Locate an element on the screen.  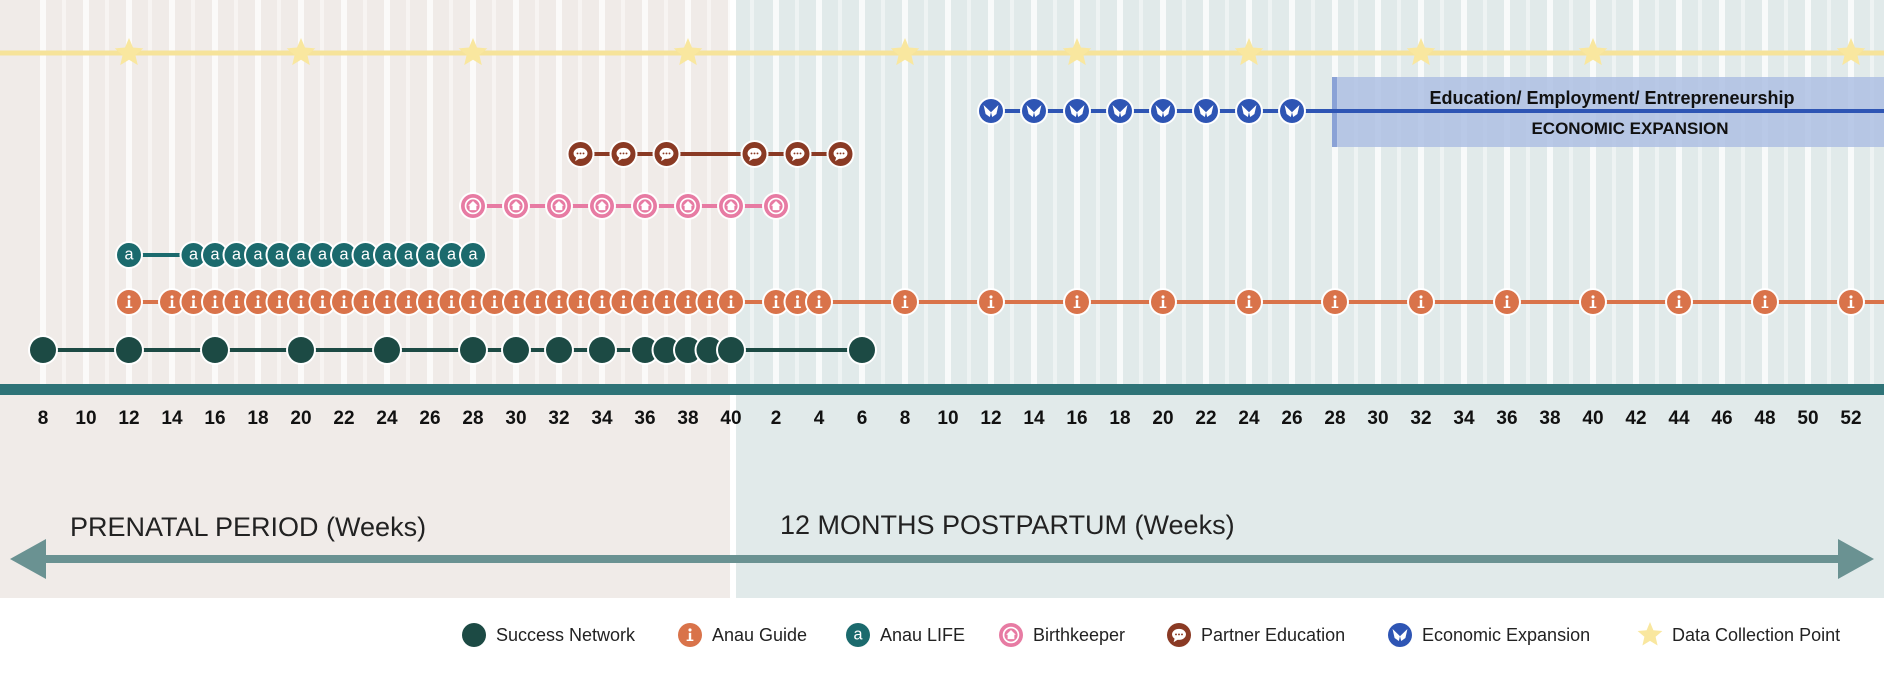
week-tick-label: 8 is located at coordinates (905, 418).